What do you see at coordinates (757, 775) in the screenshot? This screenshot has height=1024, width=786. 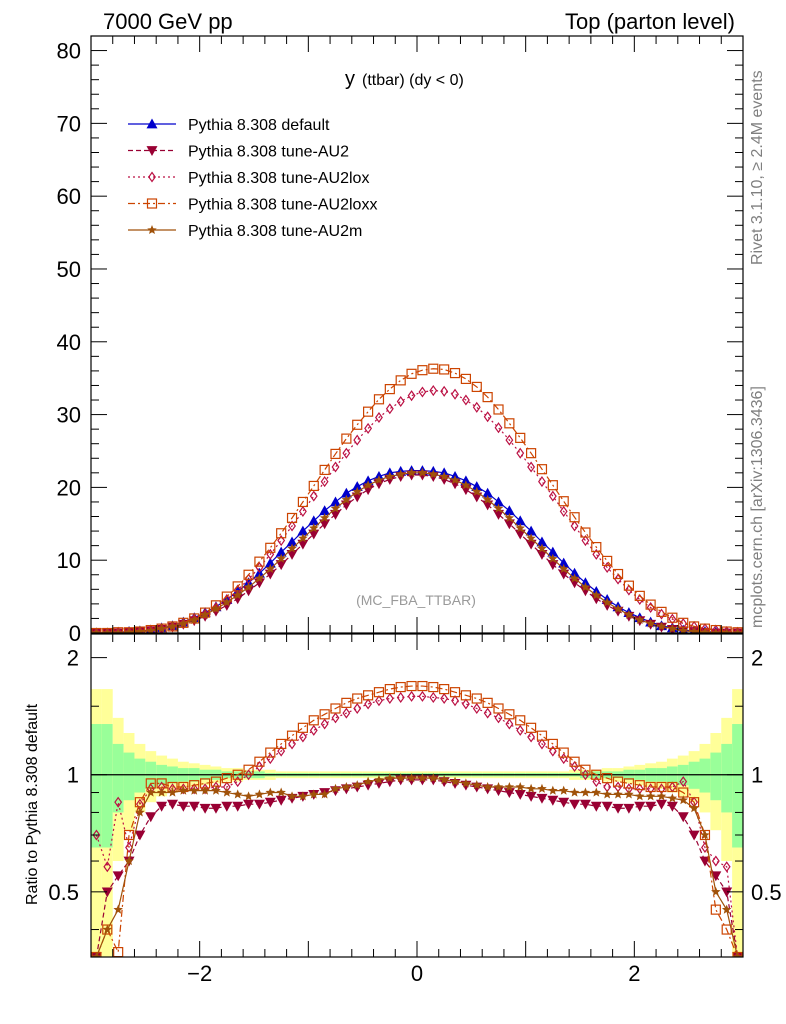 I see `ratio-ytick-label-right: 1` at bounding box center [757, 775].